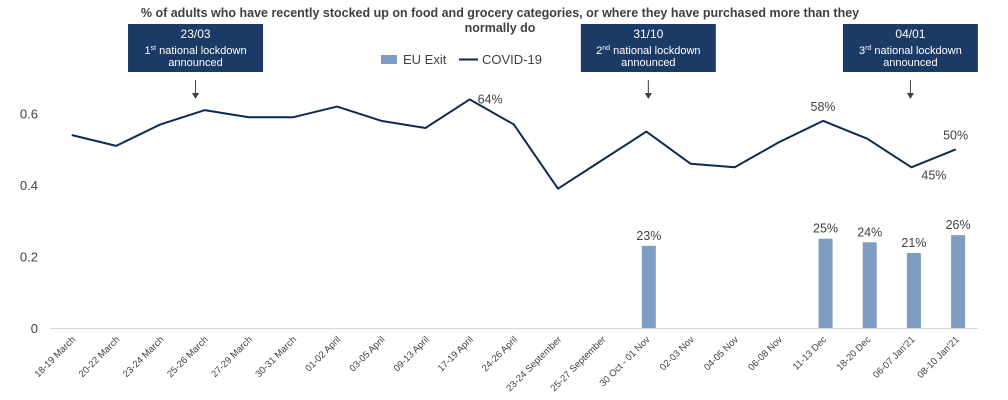 The image size is (1008, 400). I want to click on eu-exit-data-label: 24%, so click(869, 232).